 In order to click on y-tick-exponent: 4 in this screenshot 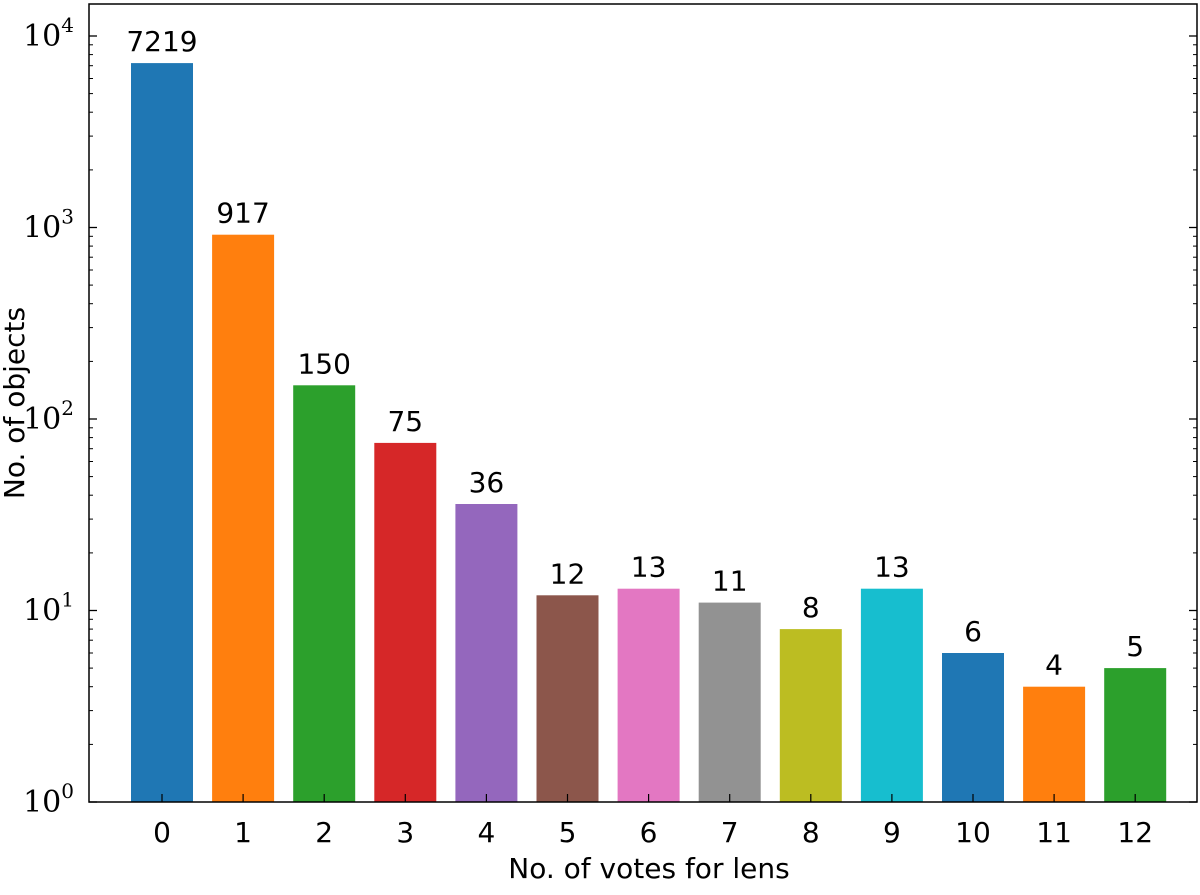, I will do `click(67, 25)`.